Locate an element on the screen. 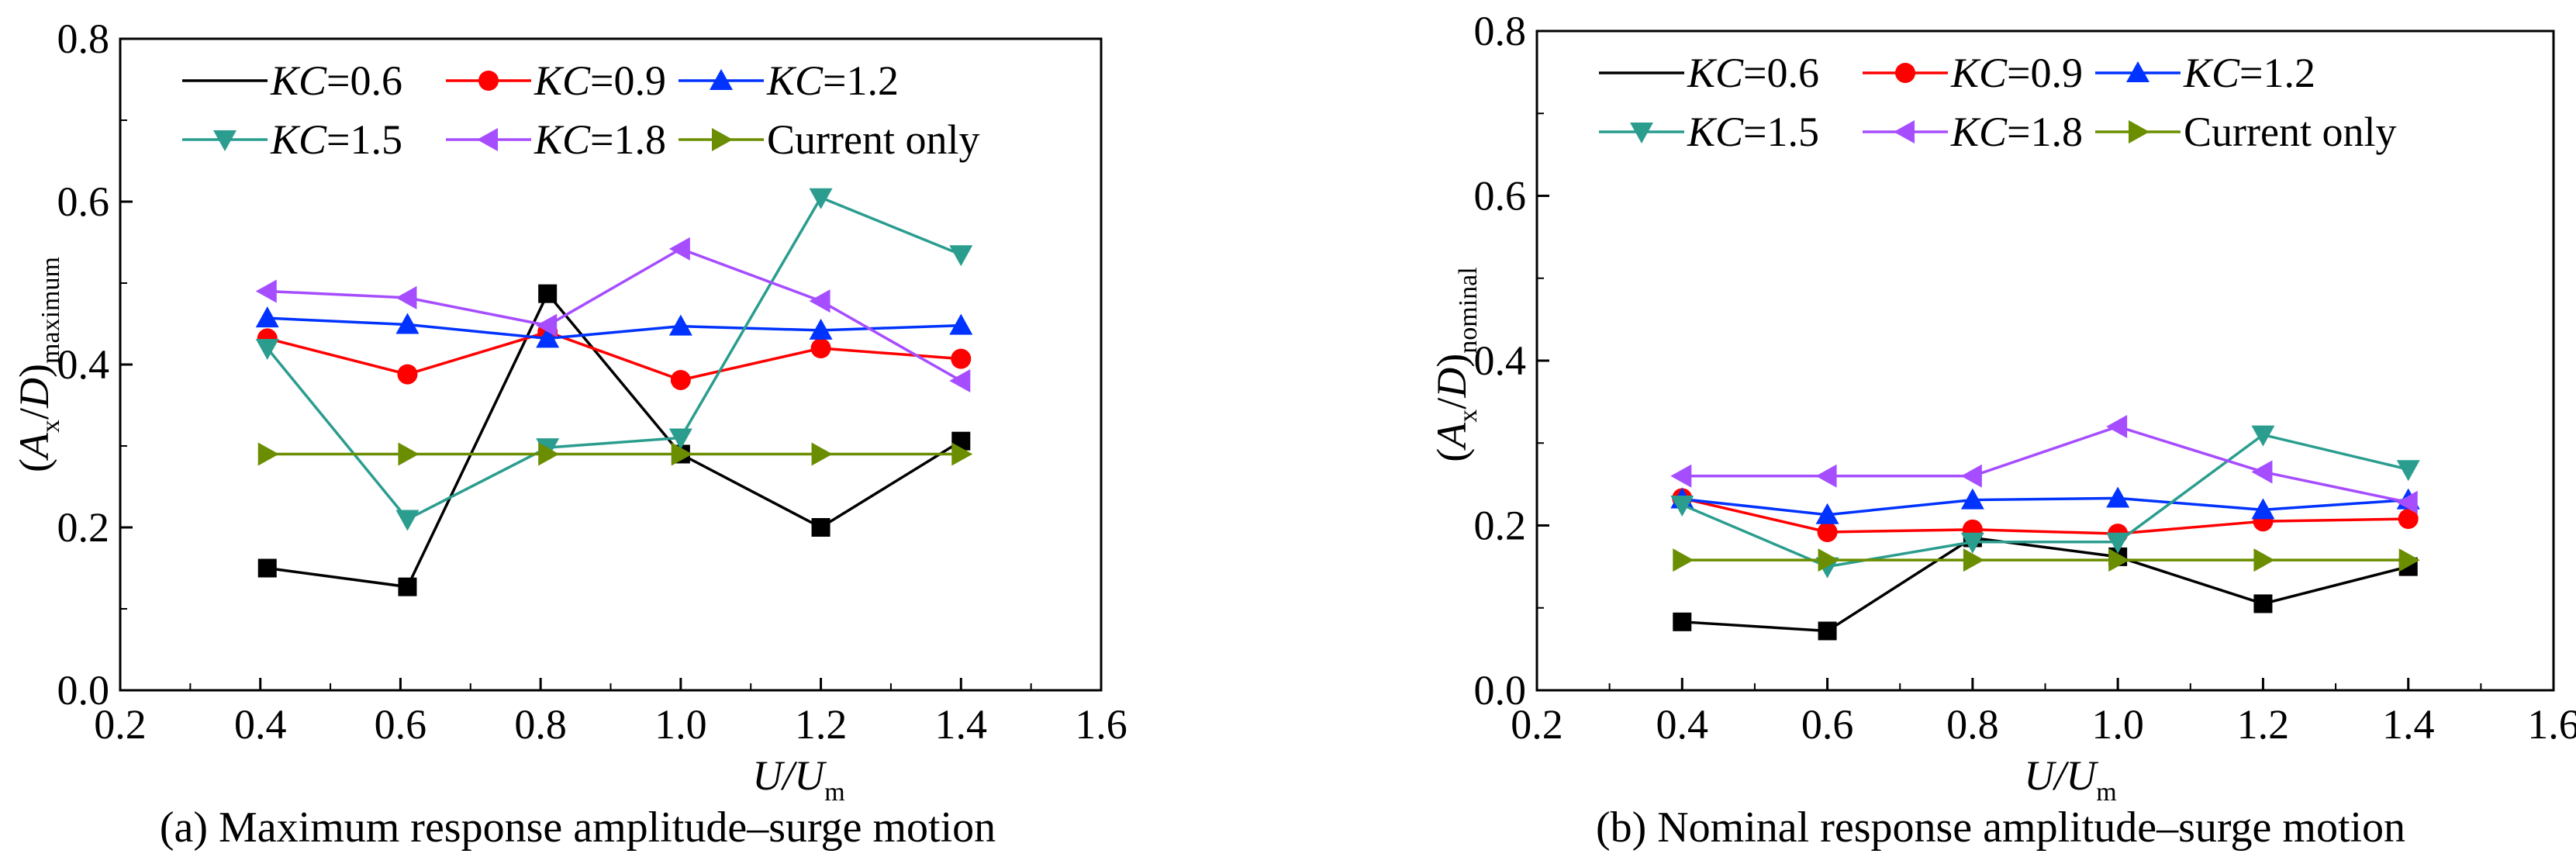  y-tick-label: 0.2 is located at coordinates (1500, 526).